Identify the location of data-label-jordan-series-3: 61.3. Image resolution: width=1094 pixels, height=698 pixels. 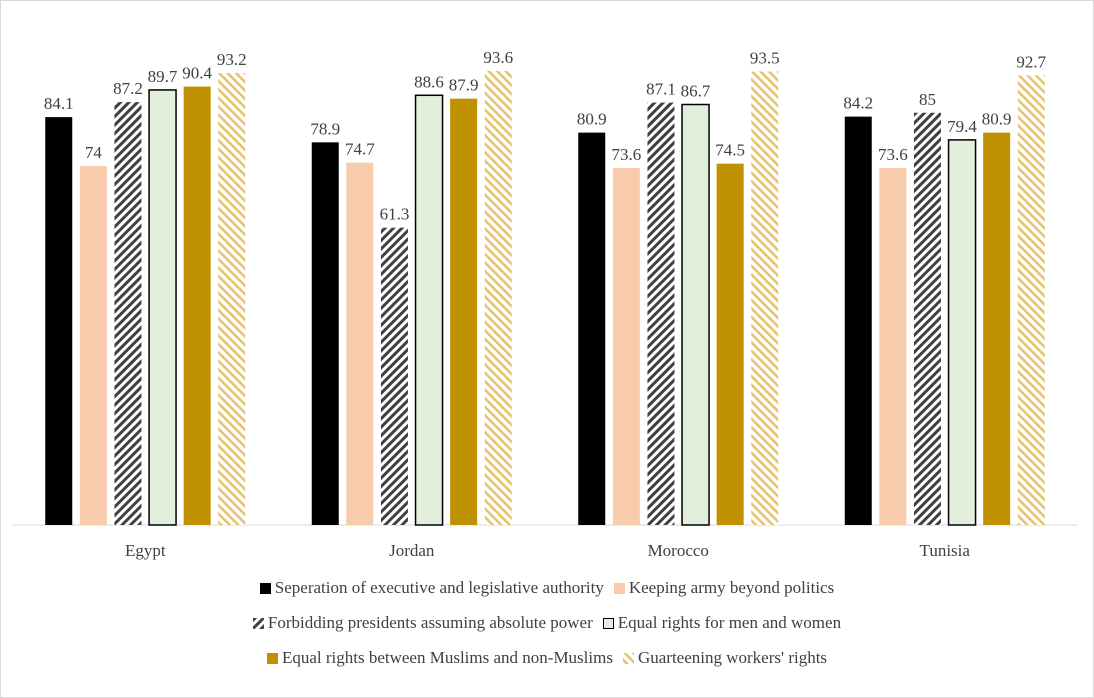
(395, 214).